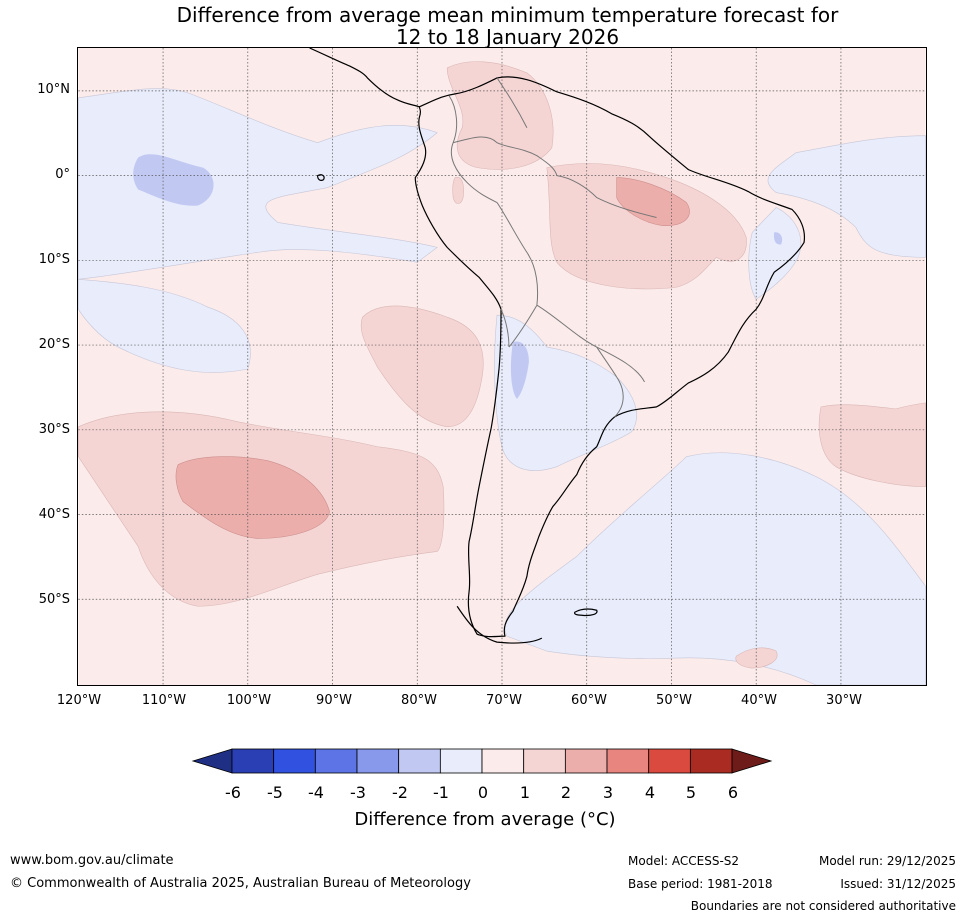 The image size is (965, 919). Describe the element at coordinates (419, 700) in the screenshot. I see `longitude-label-80w: 80°W` at that location.